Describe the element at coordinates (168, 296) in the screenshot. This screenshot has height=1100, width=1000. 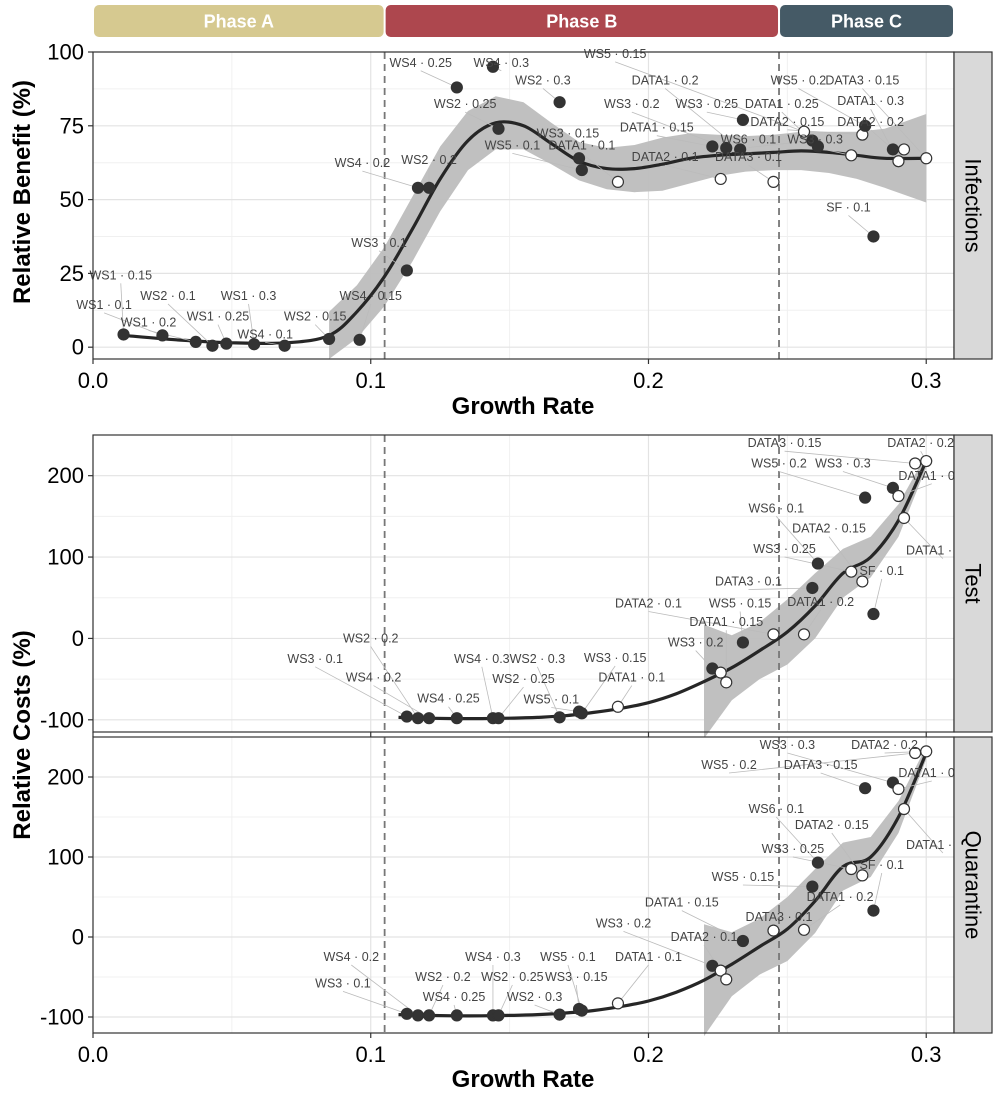
I see `point-label: WS2 · 0.1` at that location.